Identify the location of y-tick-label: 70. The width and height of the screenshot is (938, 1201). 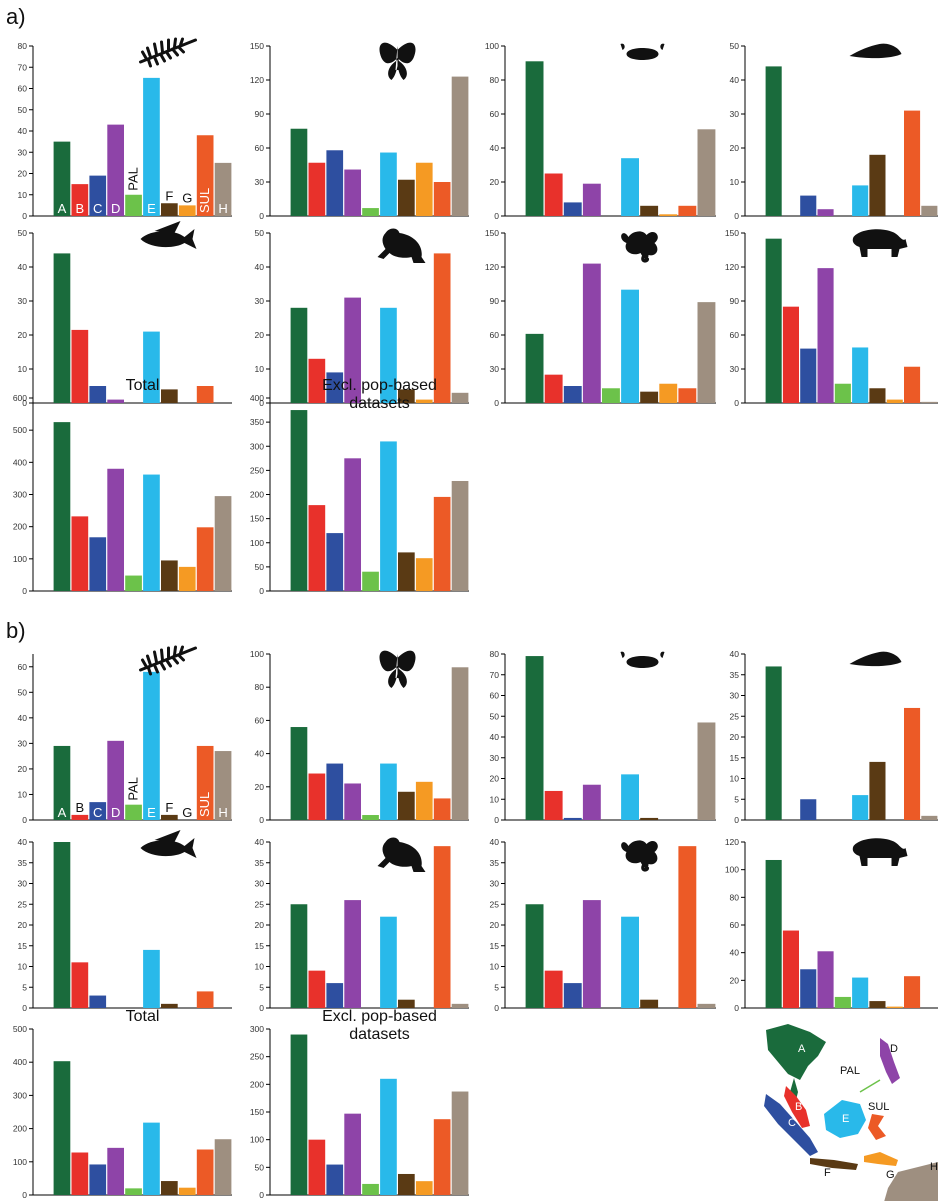
(495, 675).